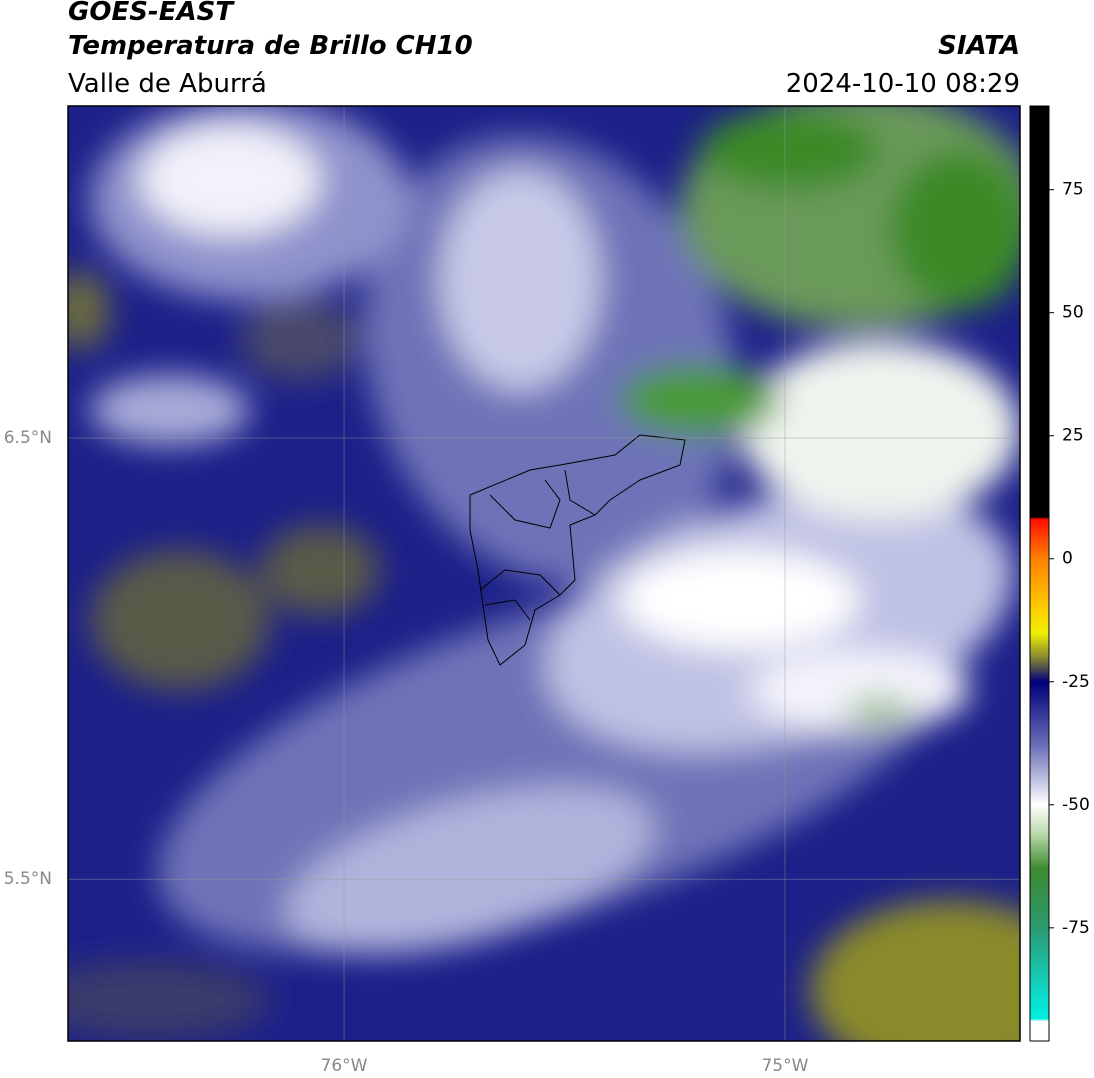 The height and width of the screenshot is (1078, 1094). What do you see at coordinates (903, 84) in the screenshot?
I see `timestamp: 2024-10-10 08:29` at bounding box center [903, 84].